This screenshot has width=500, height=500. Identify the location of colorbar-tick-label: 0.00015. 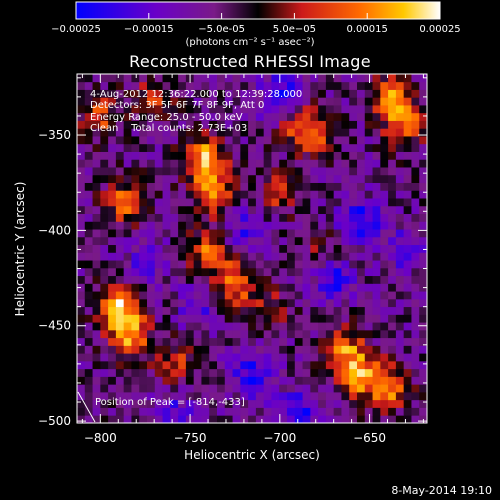
(367, 29).